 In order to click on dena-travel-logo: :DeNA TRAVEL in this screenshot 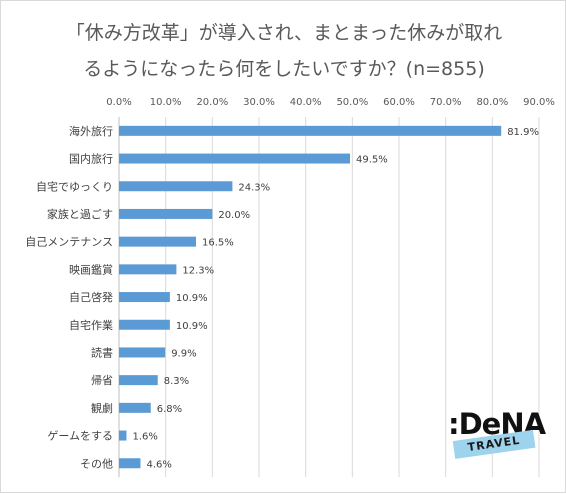, I will do `click(497, 435)`.